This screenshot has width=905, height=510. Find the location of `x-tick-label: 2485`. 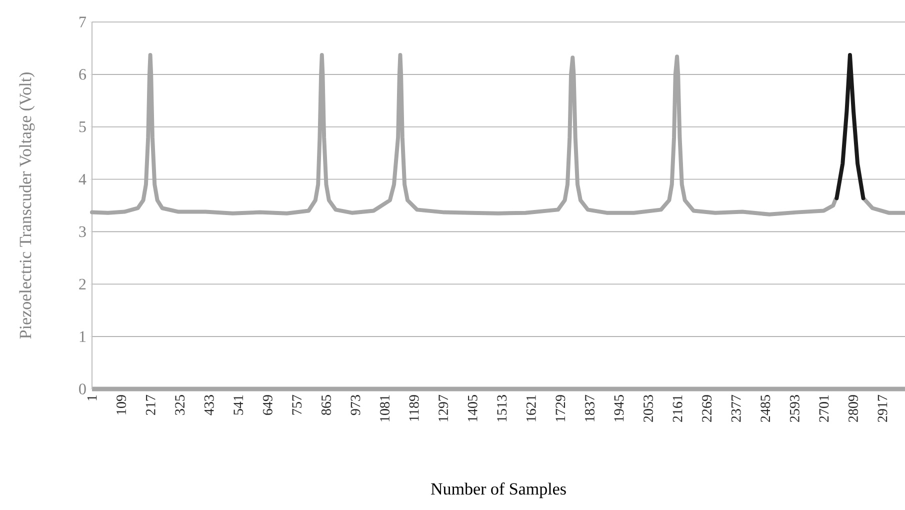

x-tick-label: 2485 is located at coordinates (765, 408).